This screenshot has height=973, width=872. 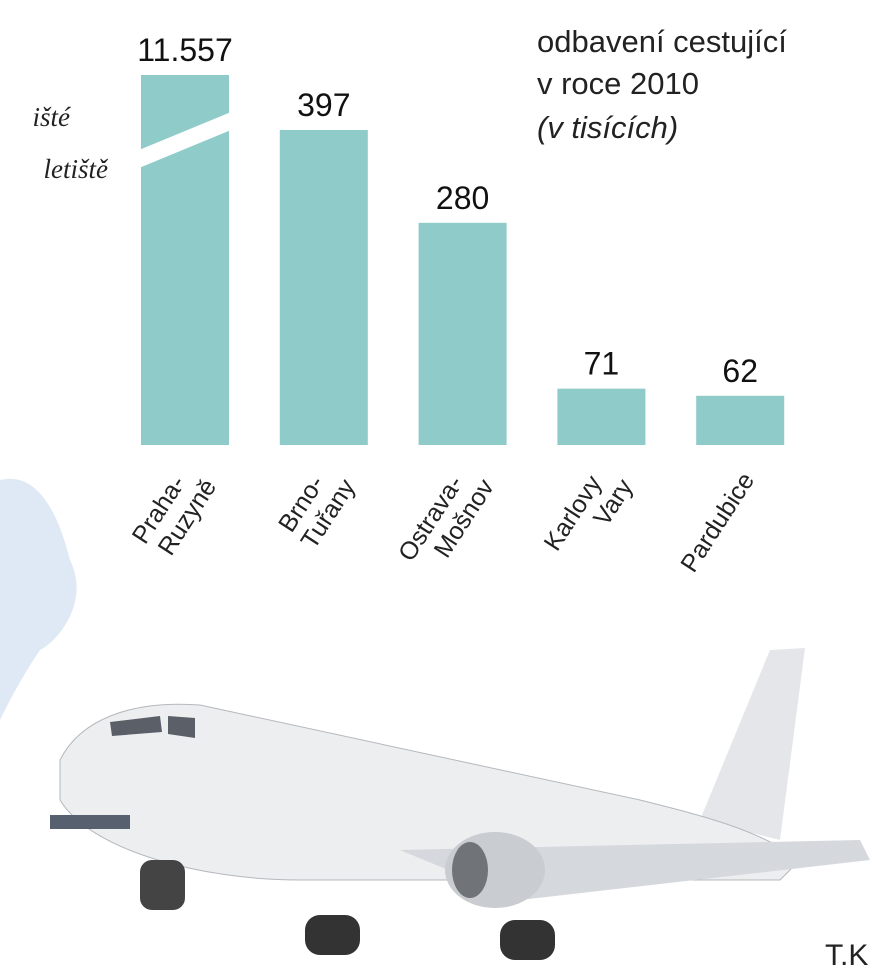 I want to click on value-label: 11.557, so click(x=185, y=50).